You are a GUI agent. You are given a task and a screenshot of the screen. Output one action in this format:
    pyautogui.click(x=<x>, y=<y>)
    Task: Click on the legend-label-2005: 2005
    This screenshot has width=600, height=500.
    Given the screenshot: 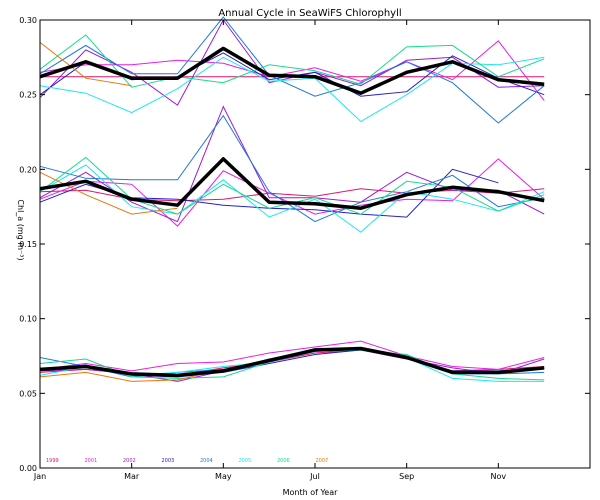 What is the action you would take?
    pyautogui.click(x=245, y=461)
    